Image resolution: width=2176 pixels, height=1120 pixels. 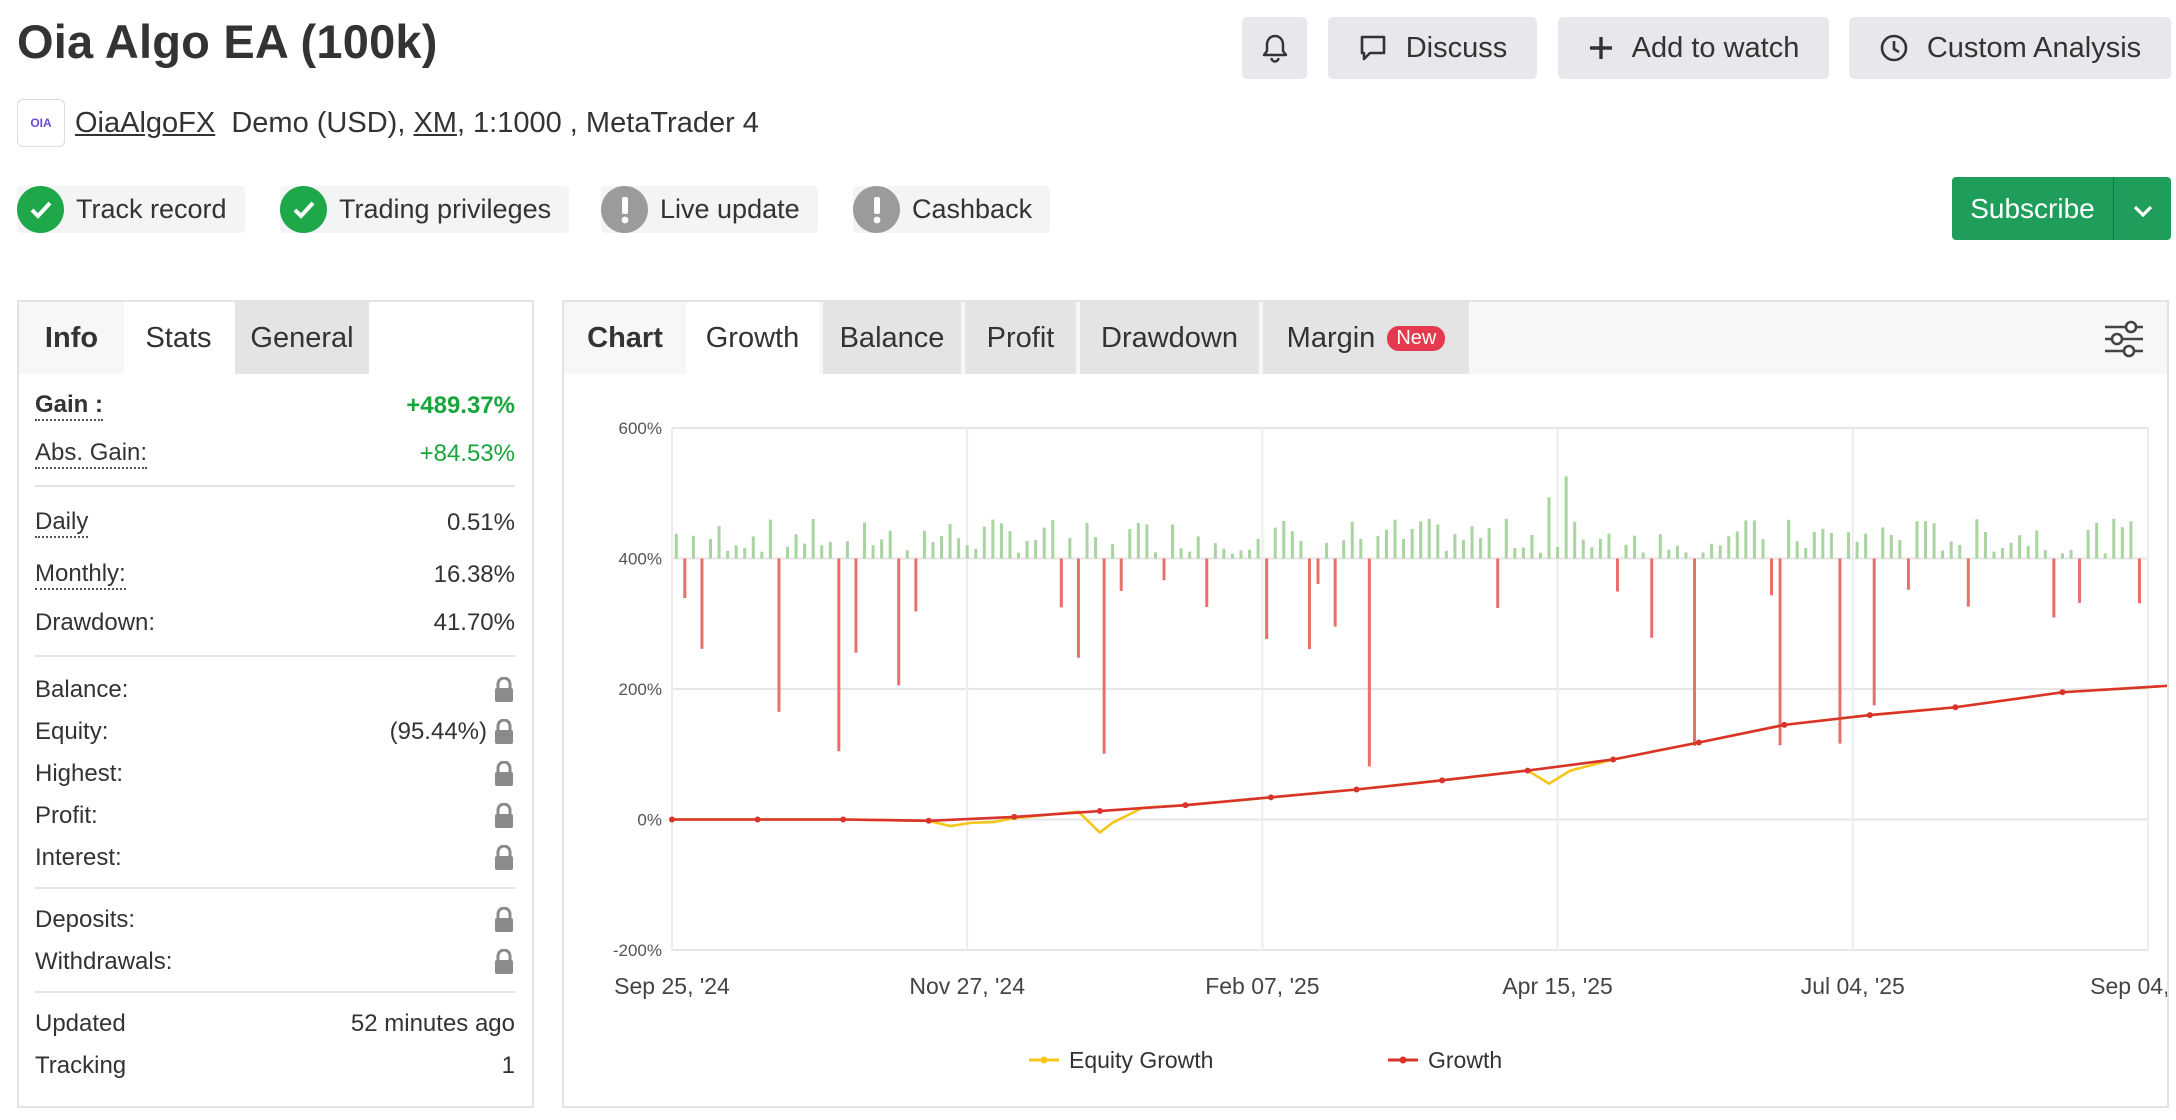 I want to click on tab-stats: Stats, so click(x=178, y=338).